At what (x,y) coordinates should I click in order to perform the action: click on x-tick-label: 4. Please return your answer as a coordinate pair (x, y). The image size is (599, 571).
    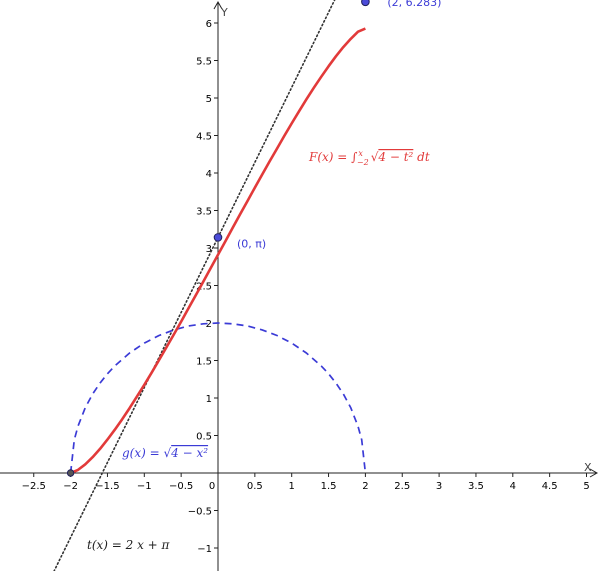
    Looking at the image, I should click on (513, 486).